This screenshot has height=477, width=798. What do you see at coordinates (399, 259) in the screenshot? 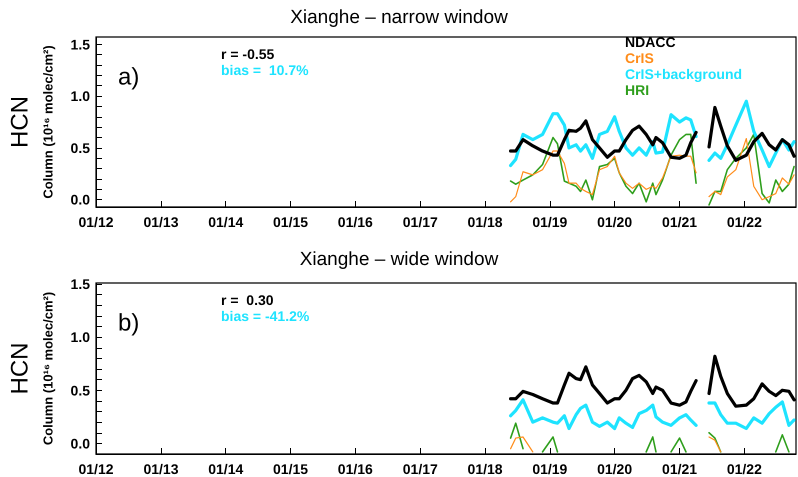
I see `chart-title: Xianghe – wide window` at bounding box center [399, 259].